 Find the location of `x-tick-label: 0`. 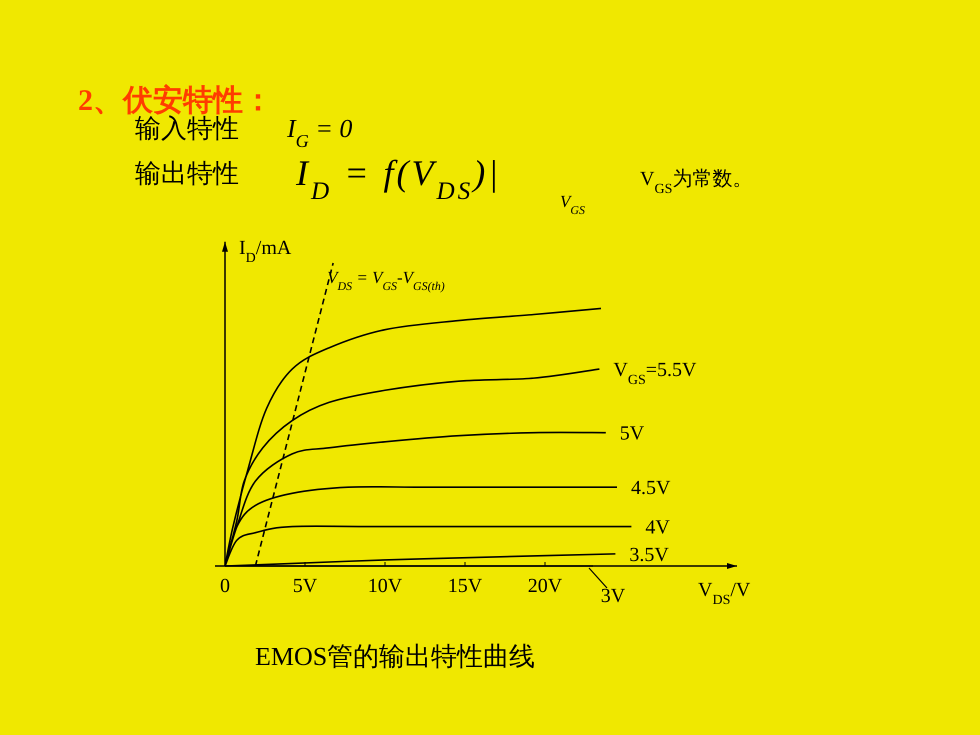

x-tick-label: 0 is located at coordinates (225, 586).